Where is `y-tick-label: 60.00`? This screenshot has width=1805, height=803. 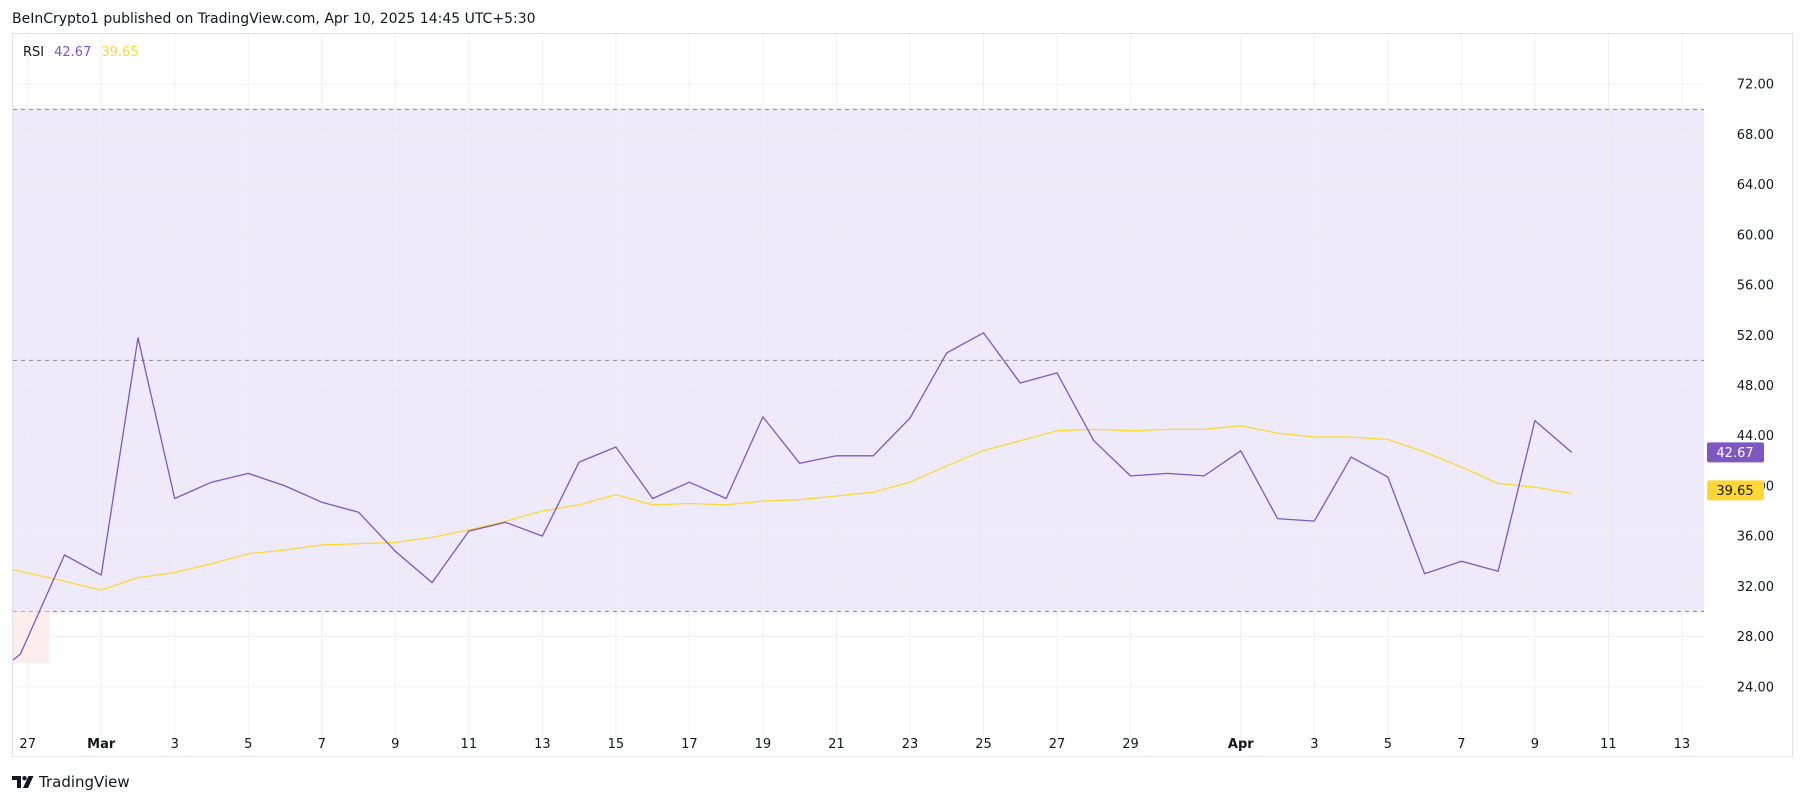 y-tick-label: 60.00 is located at coordinates (1755, 235).